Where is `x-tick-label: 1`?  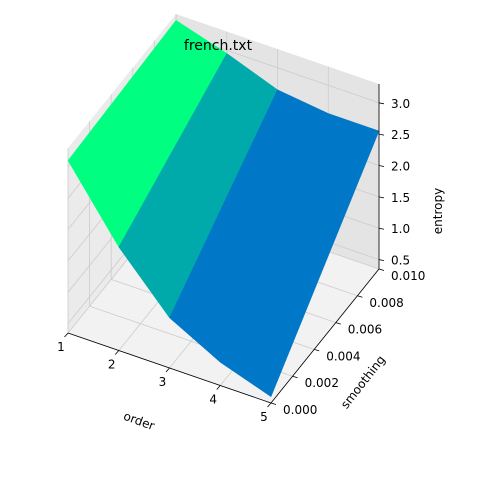
x-tick-label: 1 is located at coordinates (61, 347).